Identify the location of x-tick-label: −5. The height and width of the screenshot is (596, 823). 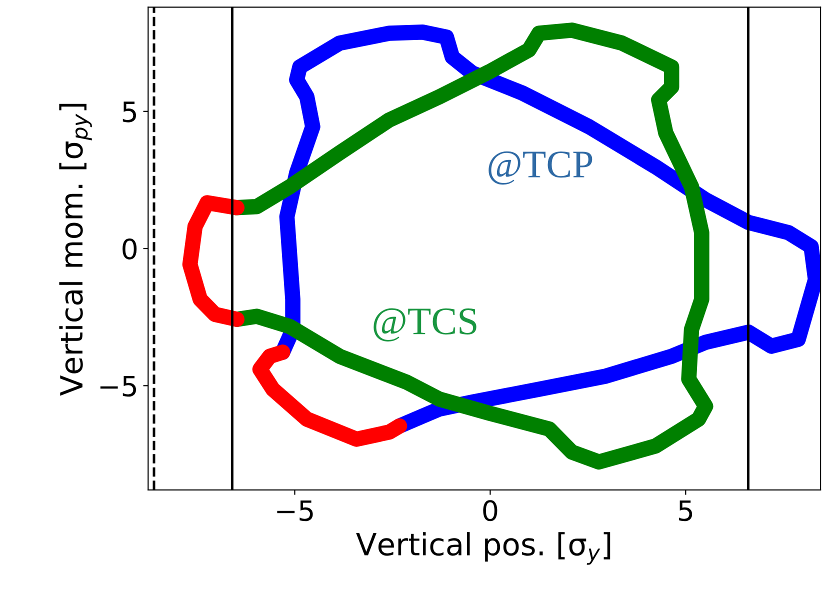
(295, 511).